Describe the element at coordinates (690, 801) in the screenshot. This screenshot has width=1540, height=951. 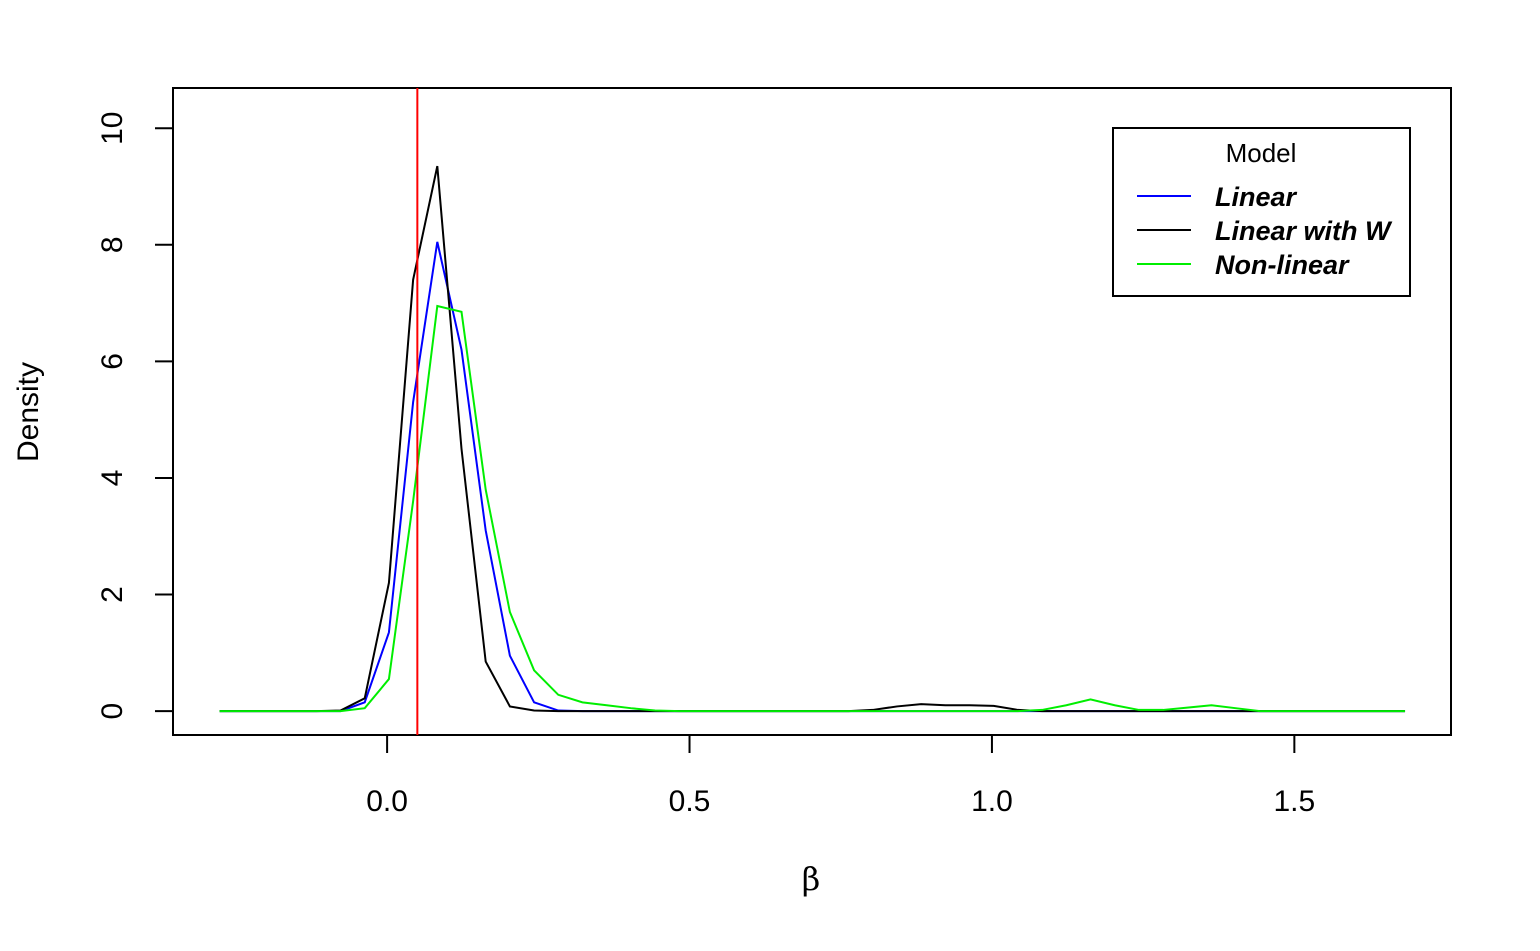
I see `x-tick-label: 0.5` at that location.